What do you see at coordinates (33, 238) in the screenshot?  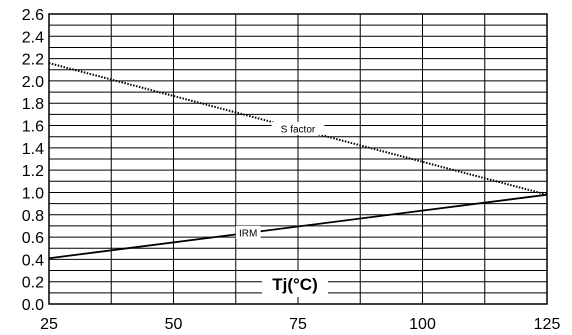 I see `y-tick-label: 0.6` at bounding box center [33, 238].